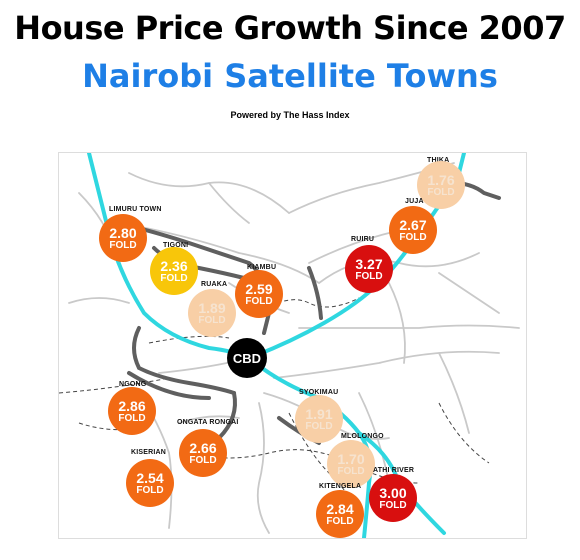  I want to click on town-marker-thika: 1.76 FOLD, so click(441, 185).